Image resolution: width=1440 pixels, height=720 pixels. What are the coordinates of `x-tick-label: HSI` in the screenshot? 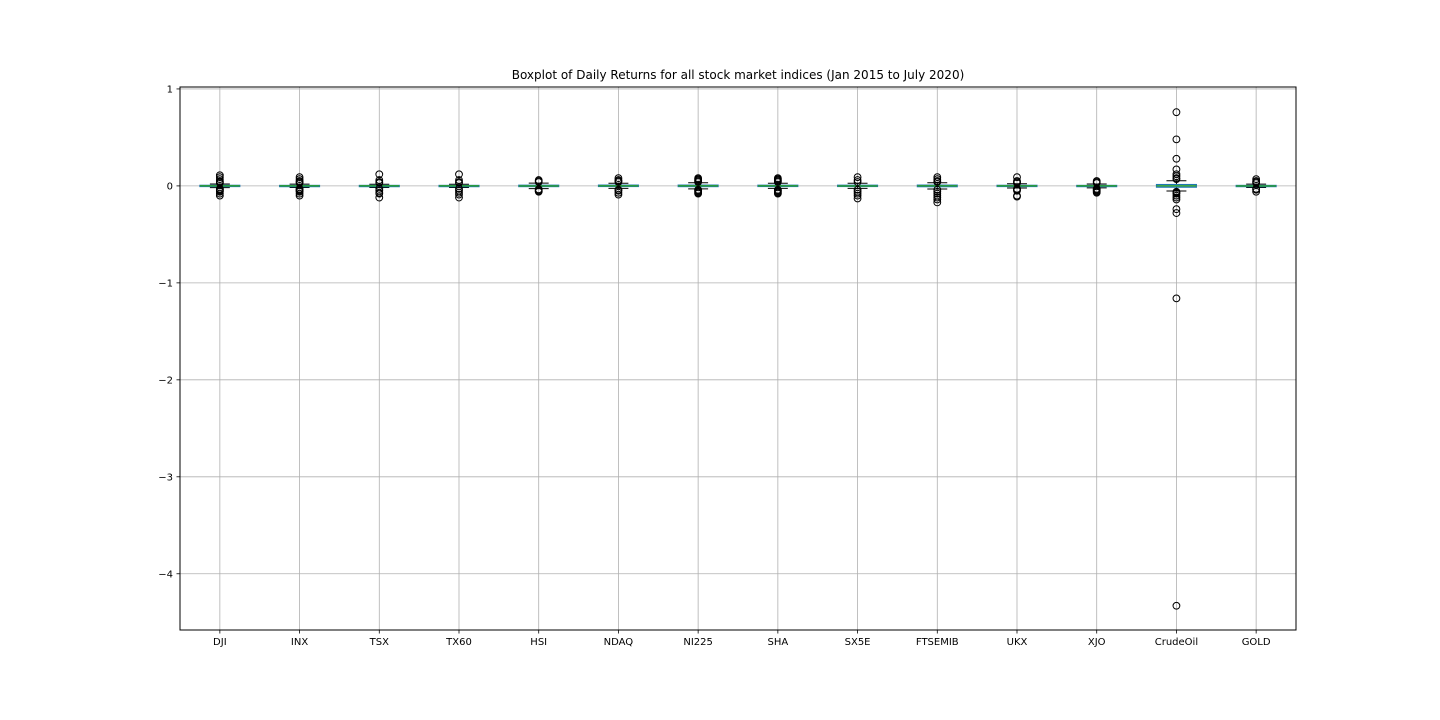 It's located at (538, 642).